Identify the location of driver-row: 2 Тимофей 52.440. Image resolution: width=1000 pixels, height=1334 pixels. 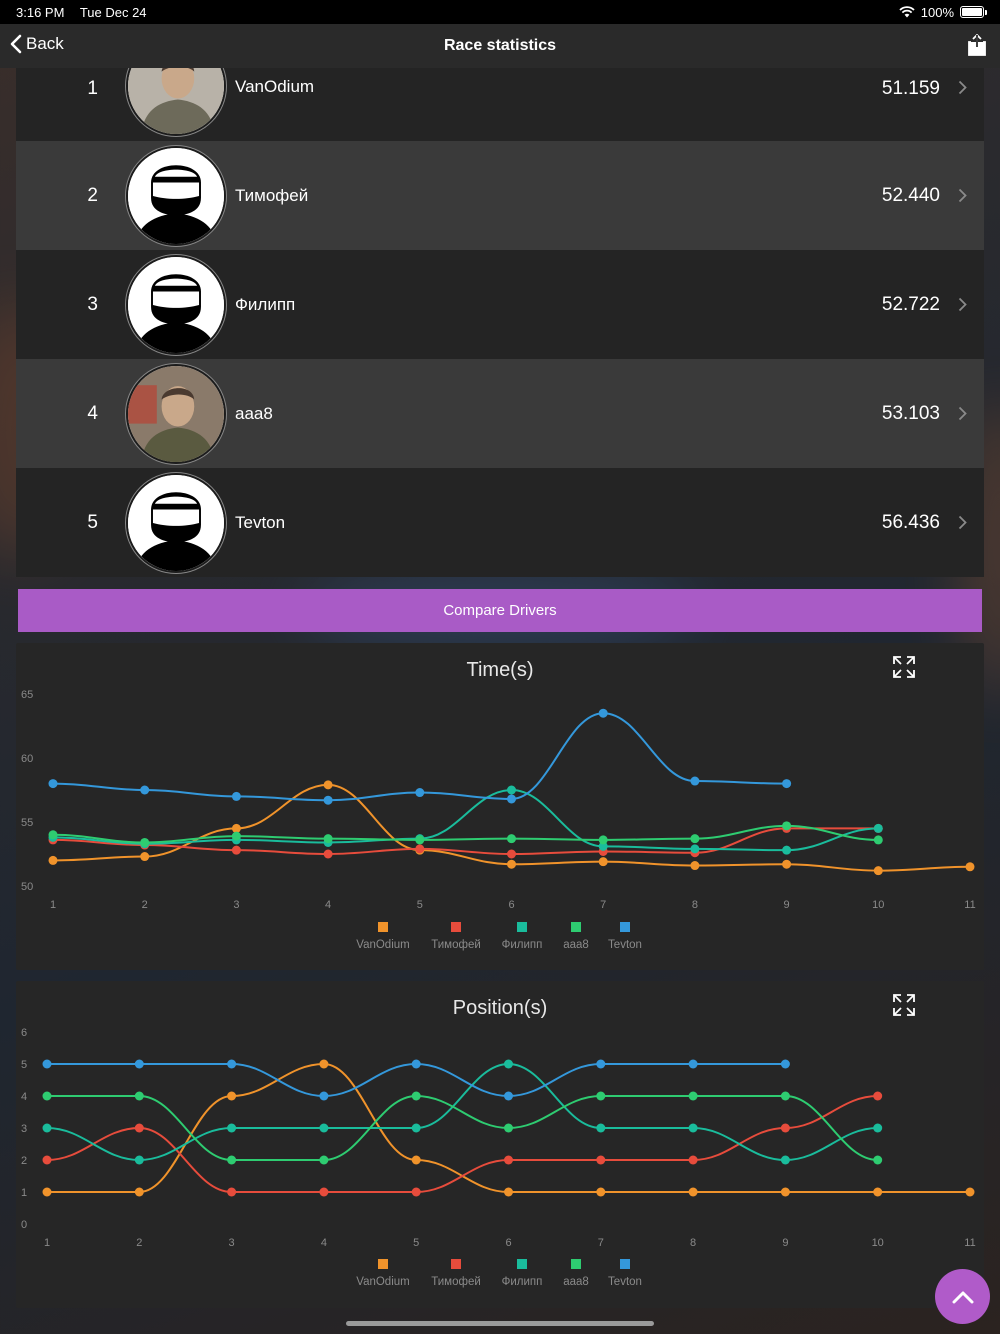
(500, 195).